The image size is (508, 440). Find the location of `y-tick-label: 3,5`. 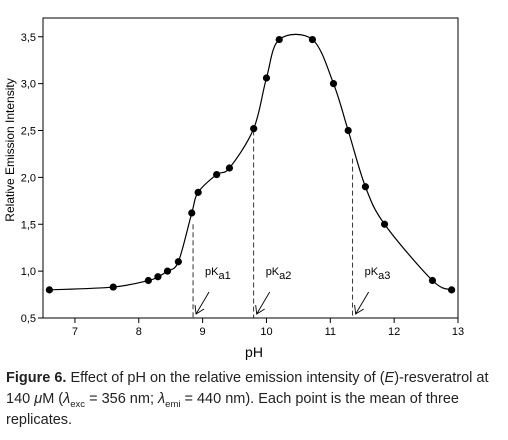

y-tick-label: 3,5 is located at coordinates (28, 38).